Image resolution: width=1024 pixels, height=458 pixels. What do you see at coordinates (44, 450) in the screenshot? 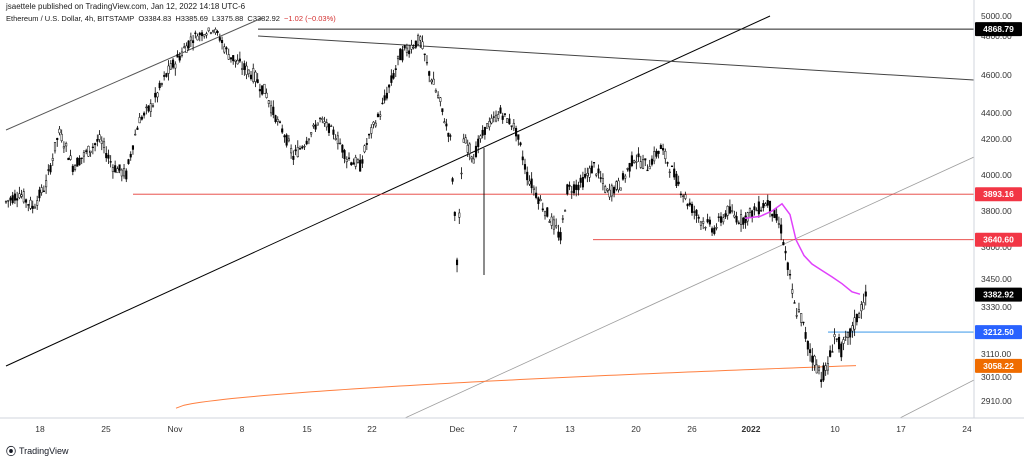
I see `brand-label: TradingView` at bounding box center [44, 450].